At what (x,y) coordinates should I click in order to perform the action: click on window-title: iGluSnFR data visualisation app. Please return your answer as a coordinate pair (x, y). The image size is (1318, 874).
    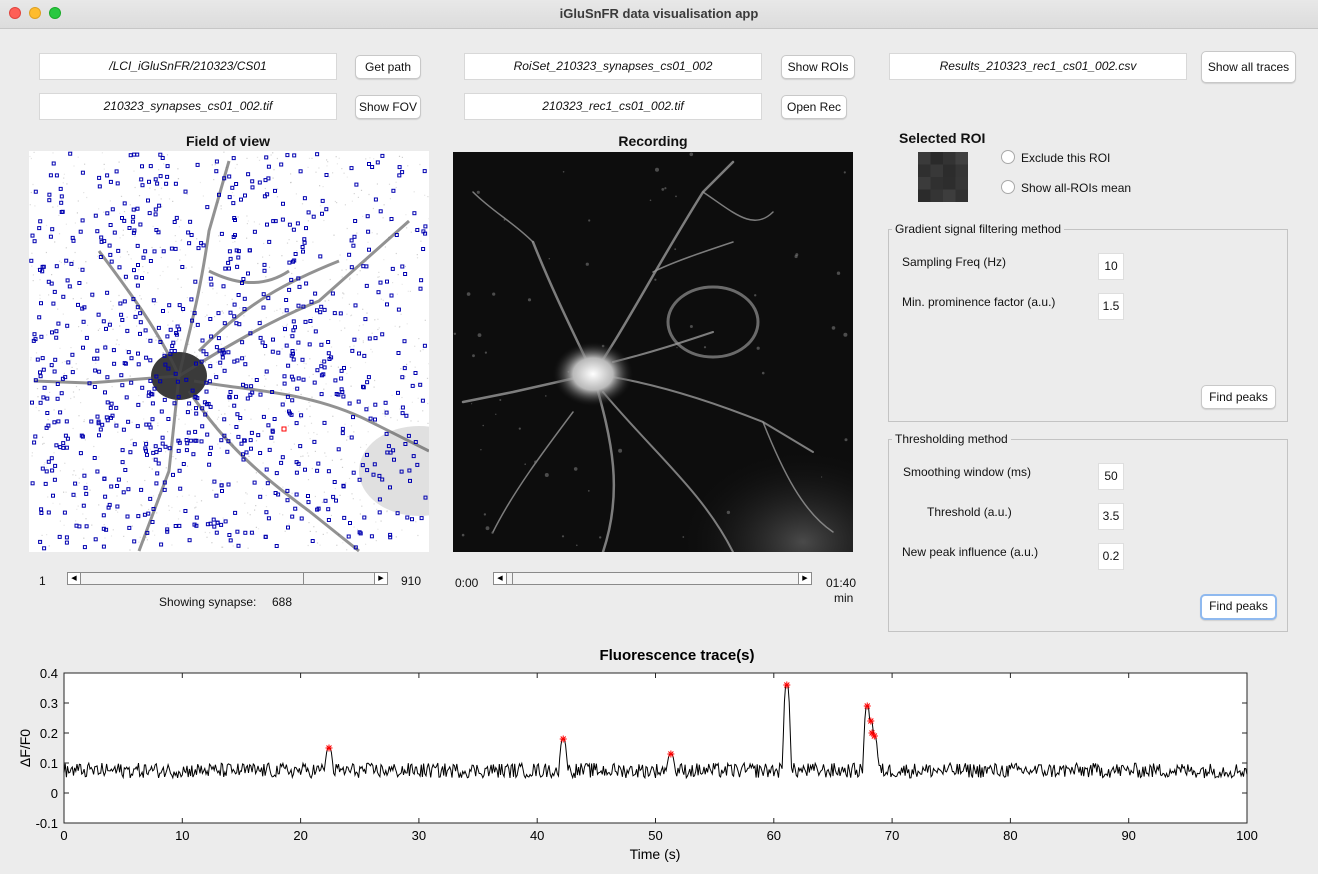
    Looking at the image, I should click on (659, 13).